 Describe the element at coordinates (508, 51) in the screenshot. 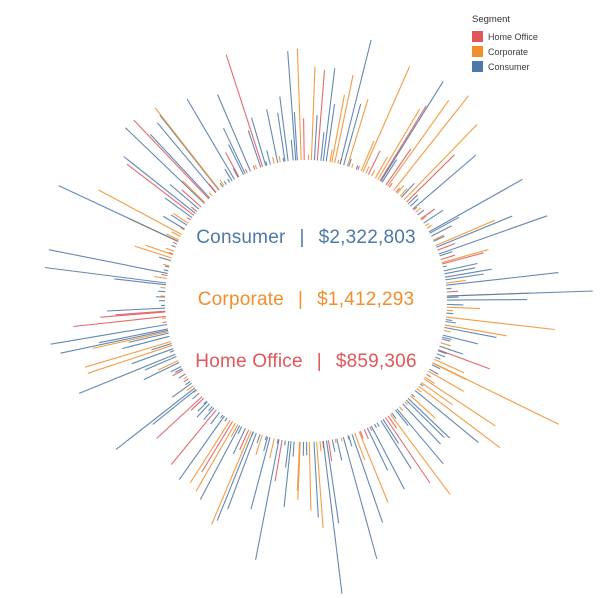

I see `legend-label-corporate: Corporate` at that location.